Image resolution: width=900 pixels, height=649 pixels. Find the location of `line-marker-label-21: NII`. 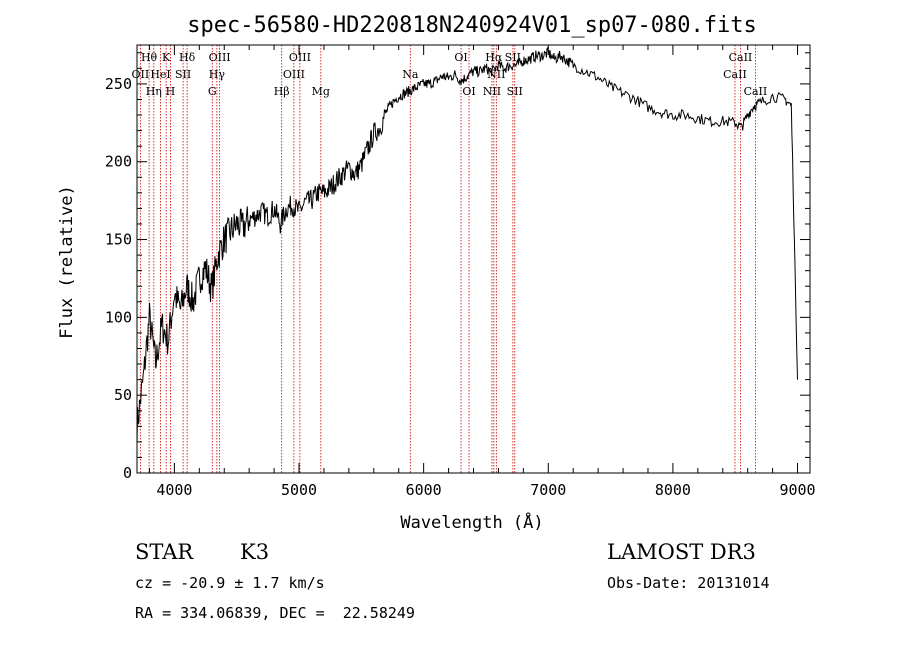

line-marker-label-21: NII is located at coordinates (492, 91).